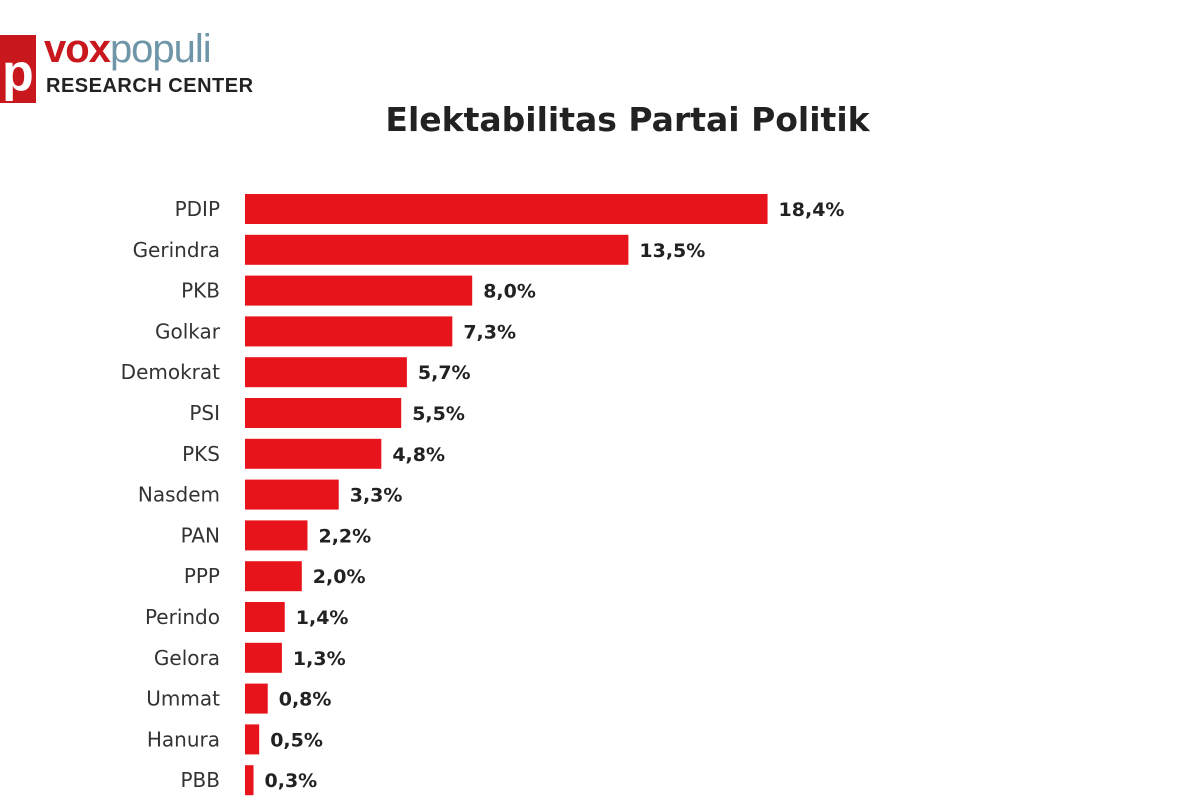  Describe the element at coordinates (438, 414) in the screenshot. I see `data-label: 5,5%` at that location.